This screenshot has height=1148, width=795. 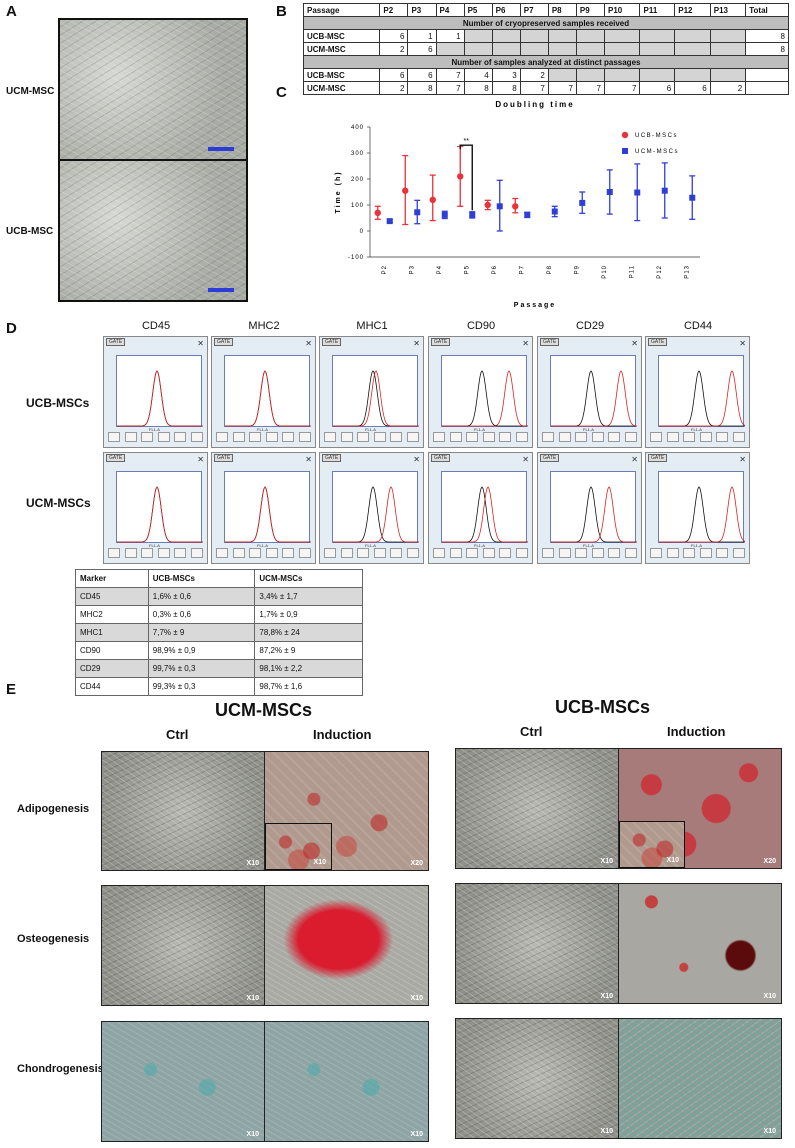 I want to click on passage-header-cell: P11, so click(x=657, y=10).